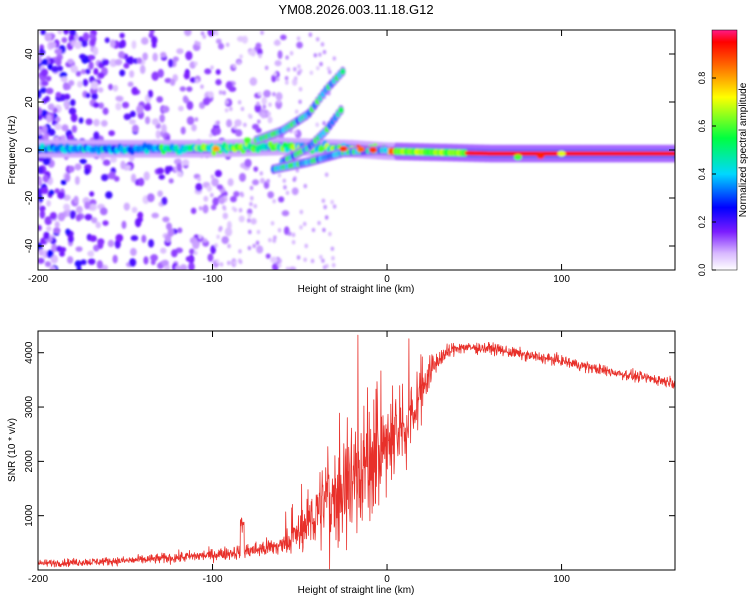  Describe the element at coordinates (387, 279) in the screenshot. I see `spectrogram-x-tick-label: 0` at that location.